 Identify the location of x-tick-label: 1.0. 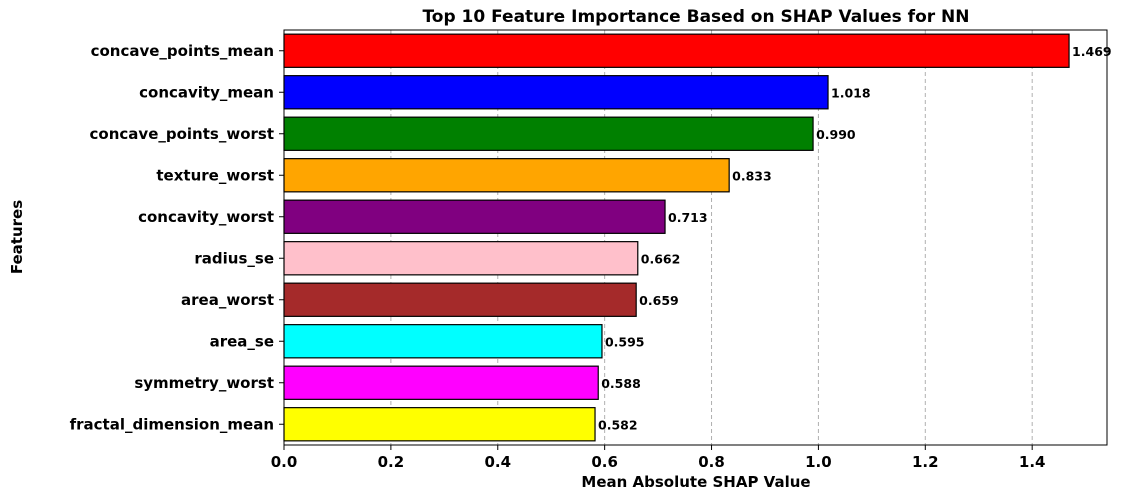
(818, 462).